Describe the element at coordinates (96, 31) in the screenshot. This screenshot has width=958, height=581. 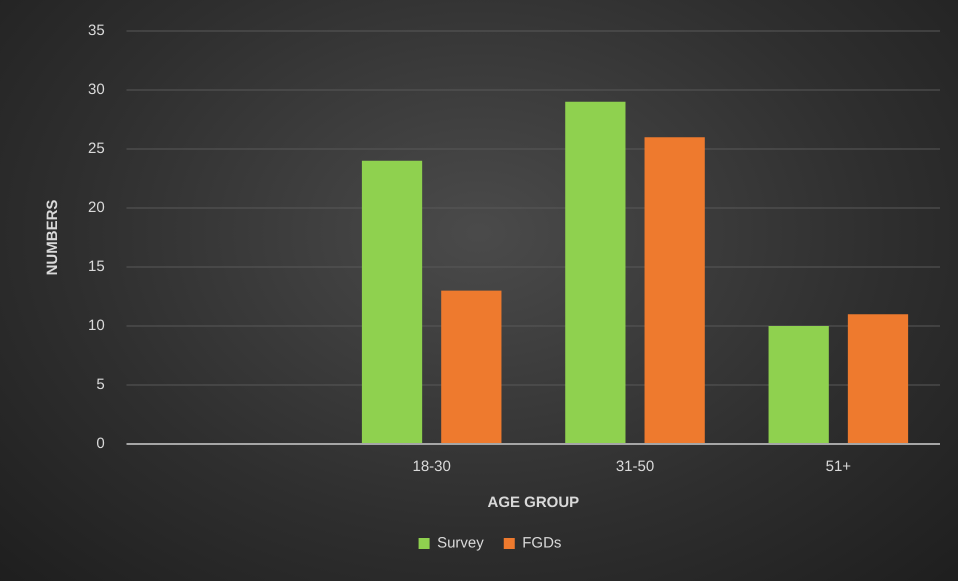
I see `y-tick-label: 35` at that location.